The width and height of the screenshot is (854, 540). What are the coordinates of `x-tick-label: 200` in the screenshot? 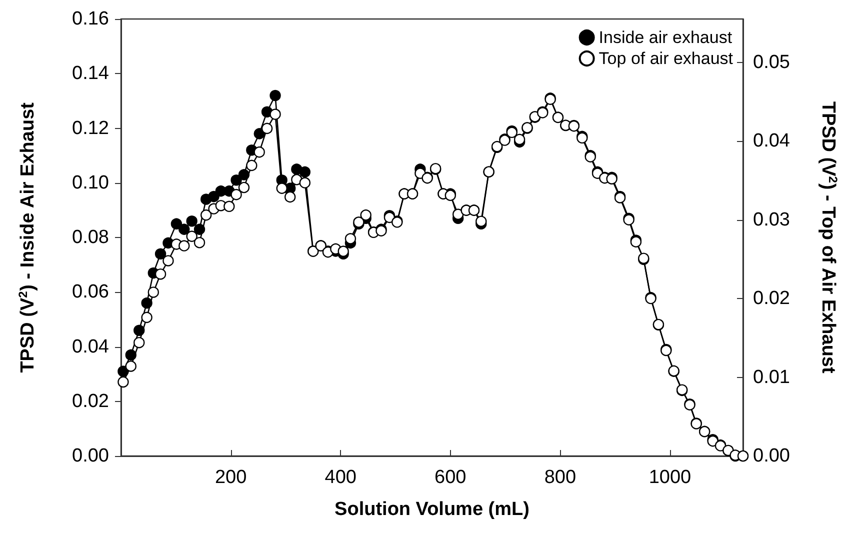 It's located at (230, 477).